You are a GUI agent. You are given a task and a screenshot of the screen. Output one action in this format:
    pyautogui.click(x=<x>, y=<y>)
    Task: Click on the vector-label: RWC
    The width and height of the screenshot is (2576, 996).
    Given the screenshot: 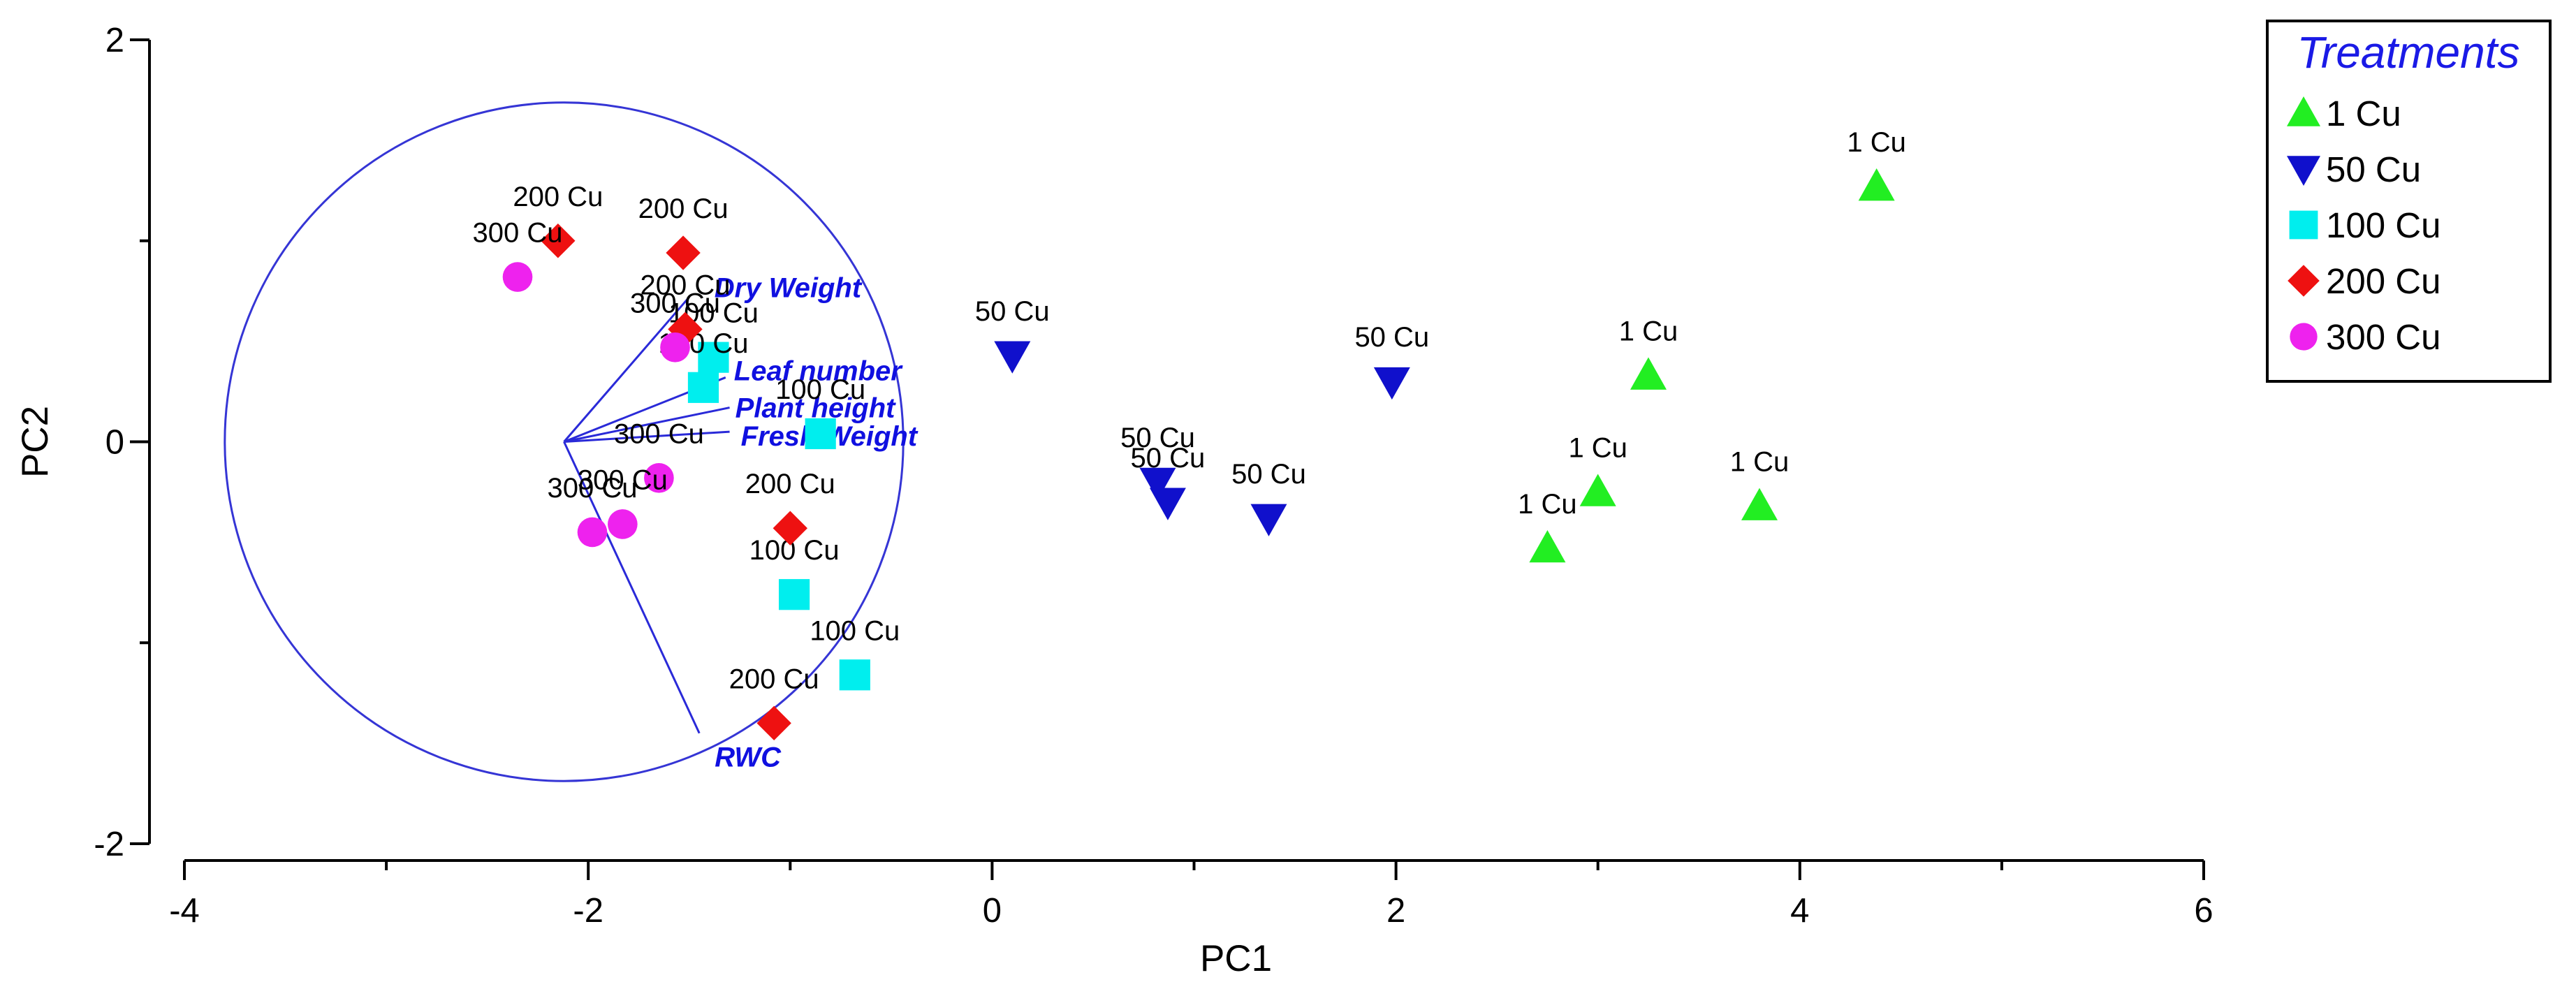 What is the action you would take?
    pyautogui.click(x=748, y=758)
    